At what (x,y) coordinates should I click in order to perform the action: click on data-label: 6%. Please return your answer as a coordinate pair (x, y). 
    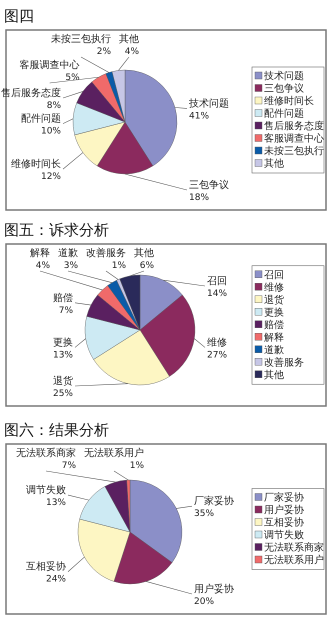
    Looking at the image, I should click on (147, 266).